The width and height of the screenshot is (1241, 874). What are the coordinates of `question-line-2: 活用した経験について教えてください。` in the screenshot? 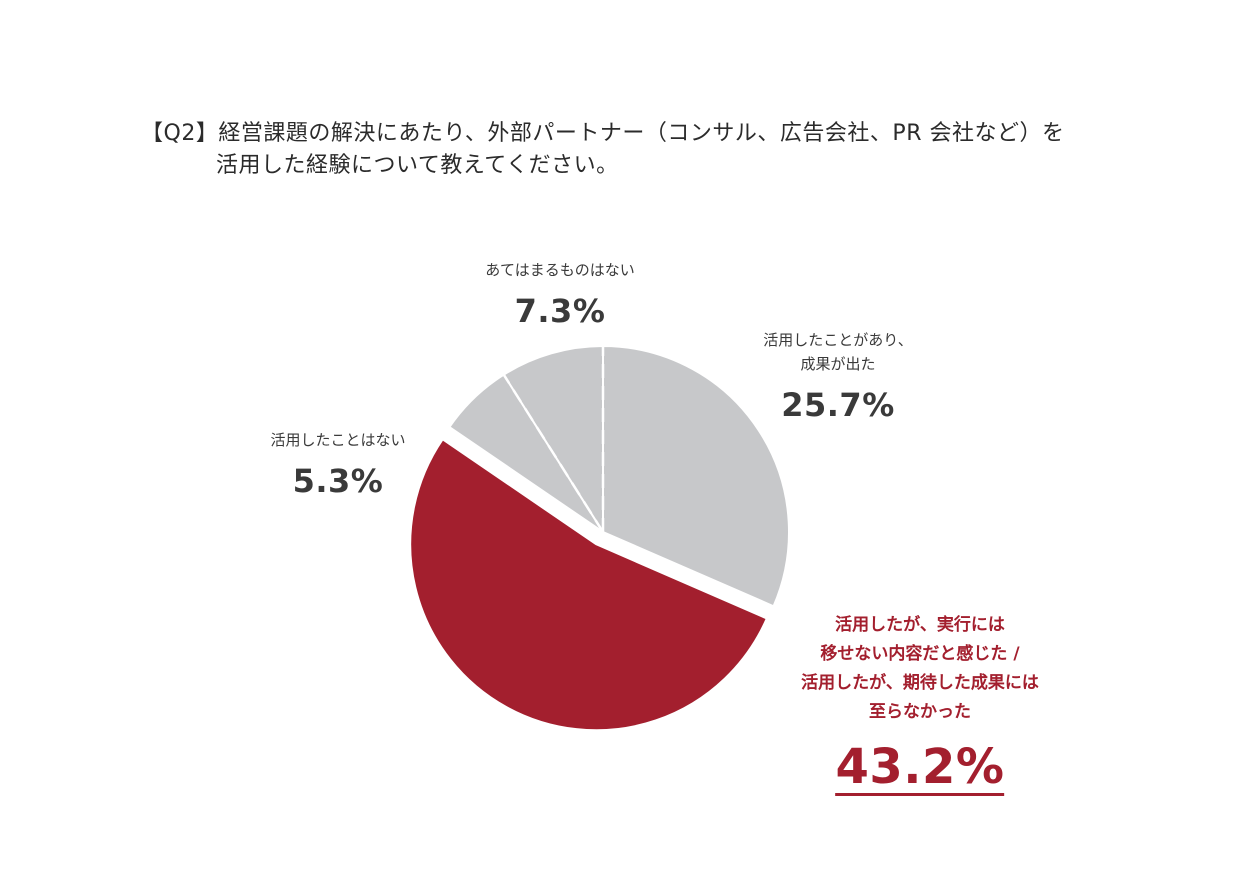 It's located at (417, 165).